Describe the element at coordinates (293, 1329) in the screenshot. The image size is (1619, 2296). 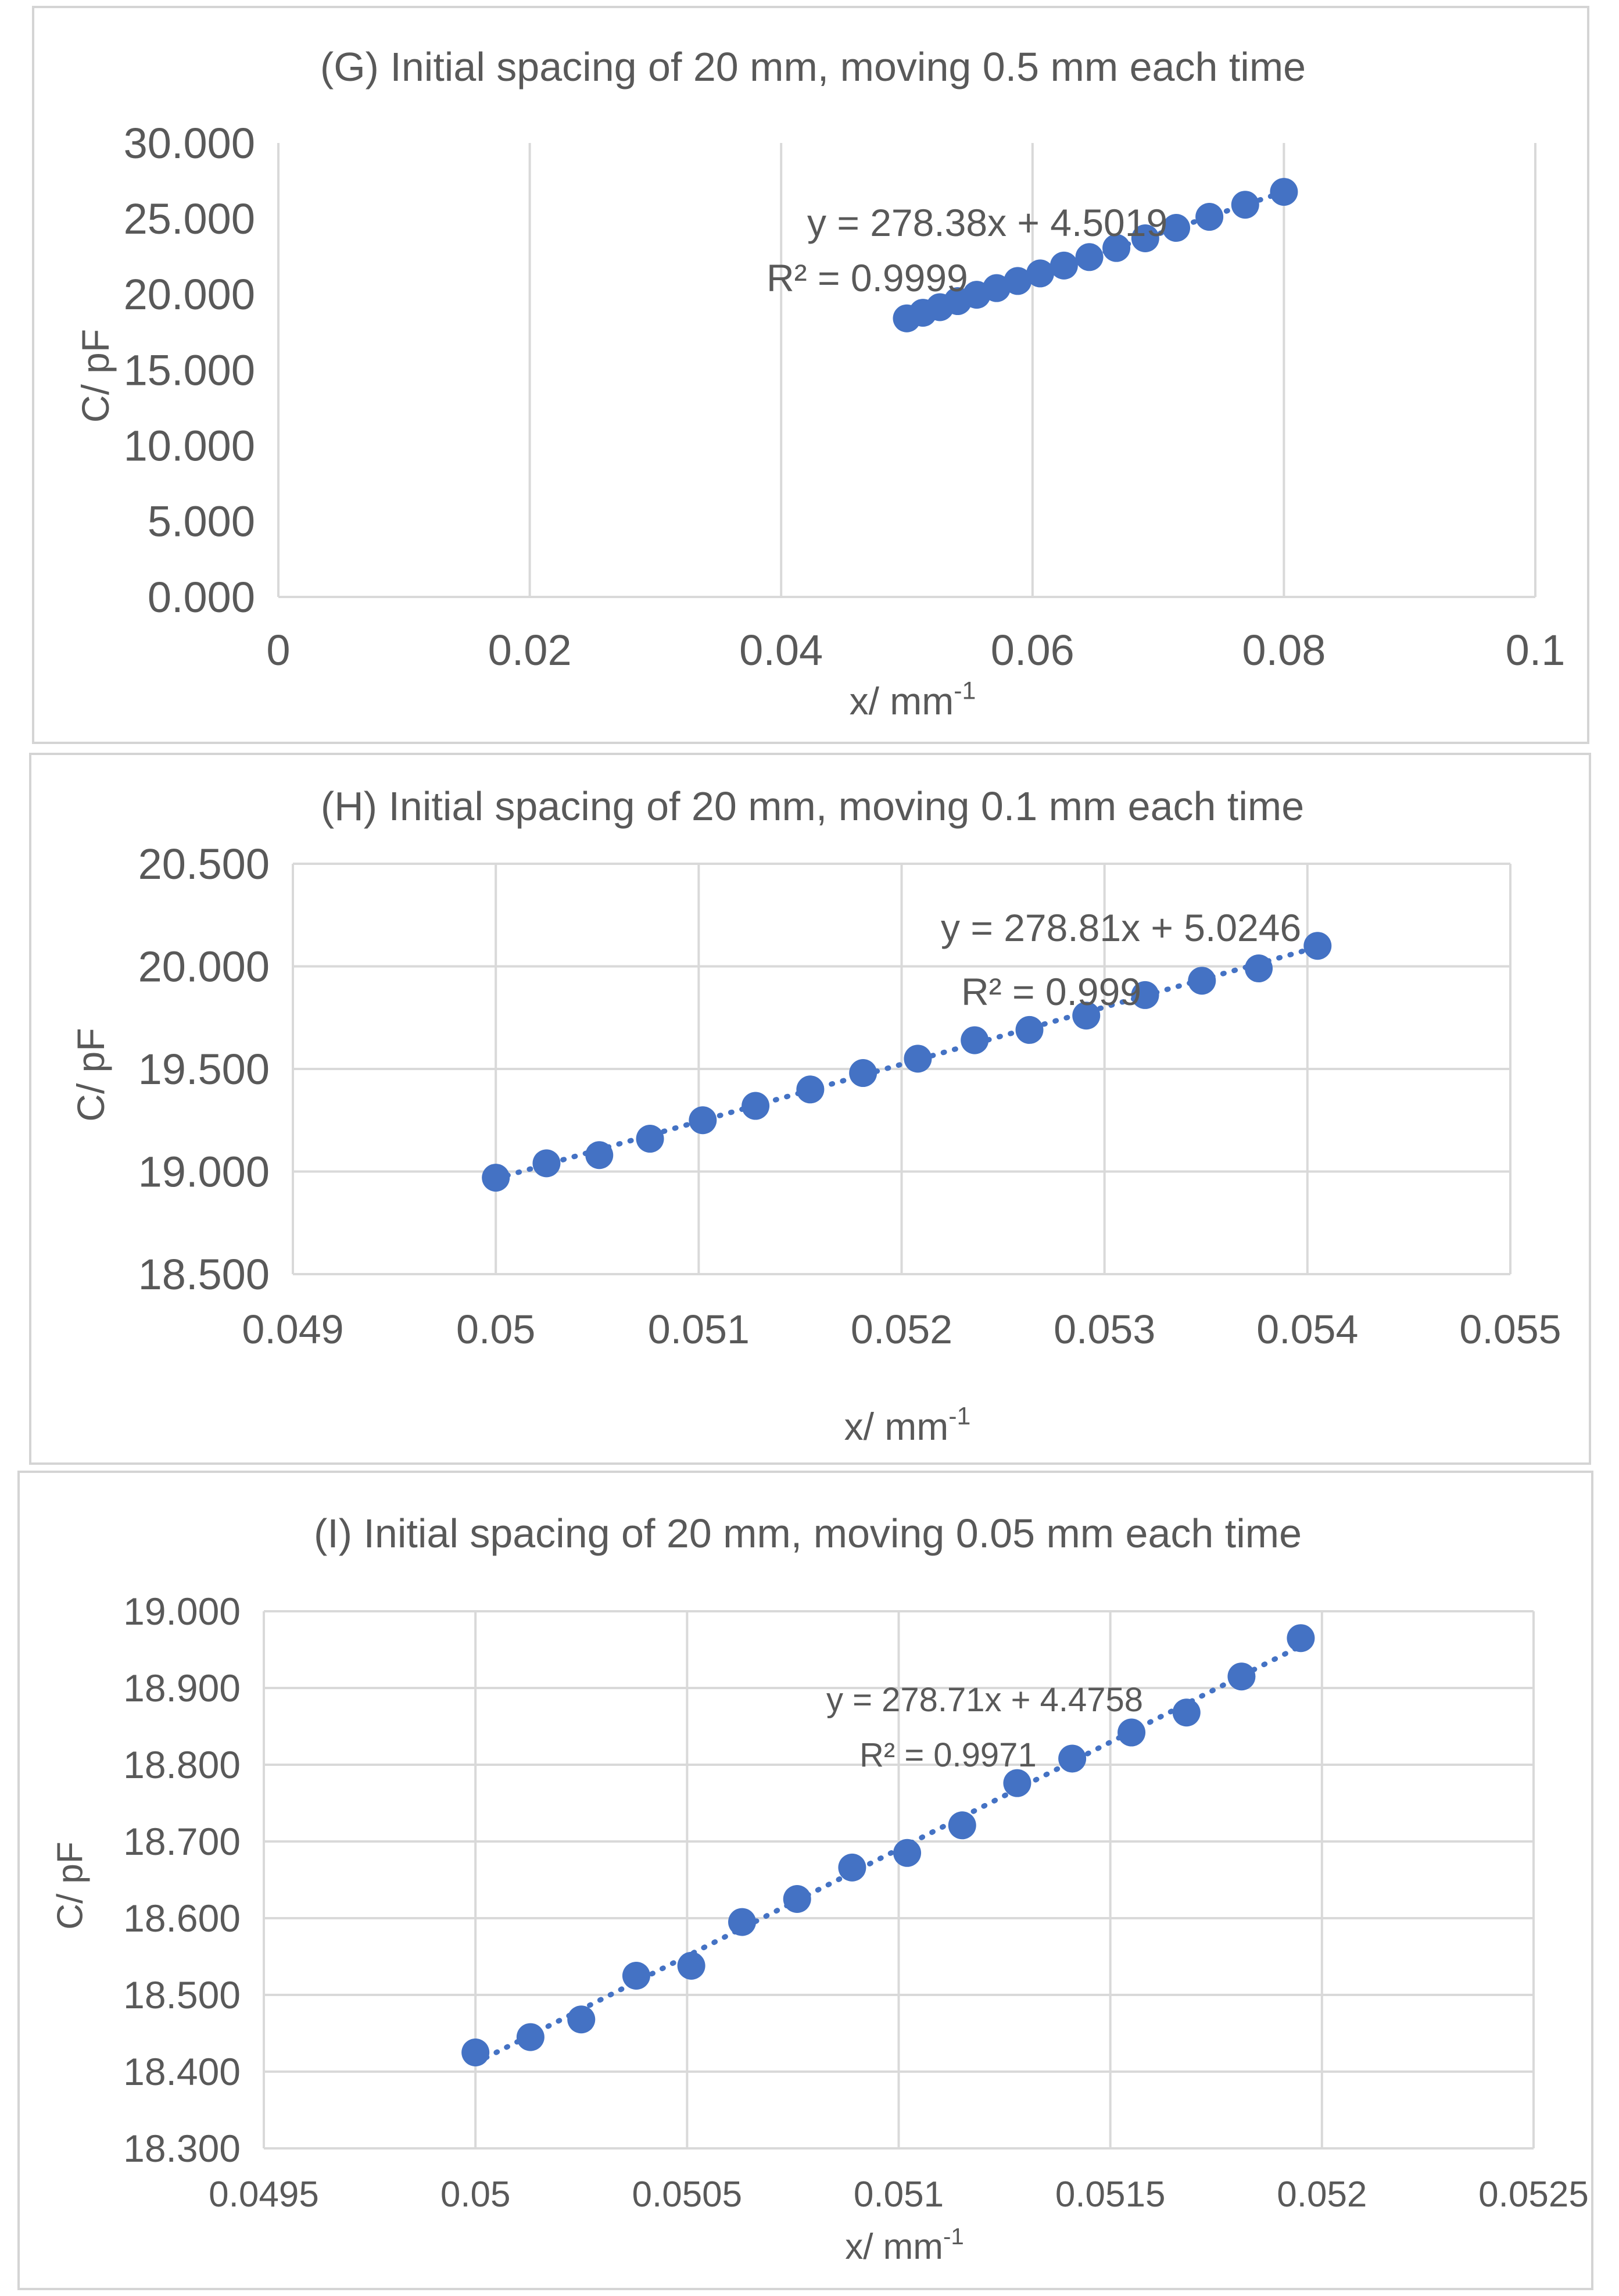
I see `x-tick-label: 0.049` at that location.